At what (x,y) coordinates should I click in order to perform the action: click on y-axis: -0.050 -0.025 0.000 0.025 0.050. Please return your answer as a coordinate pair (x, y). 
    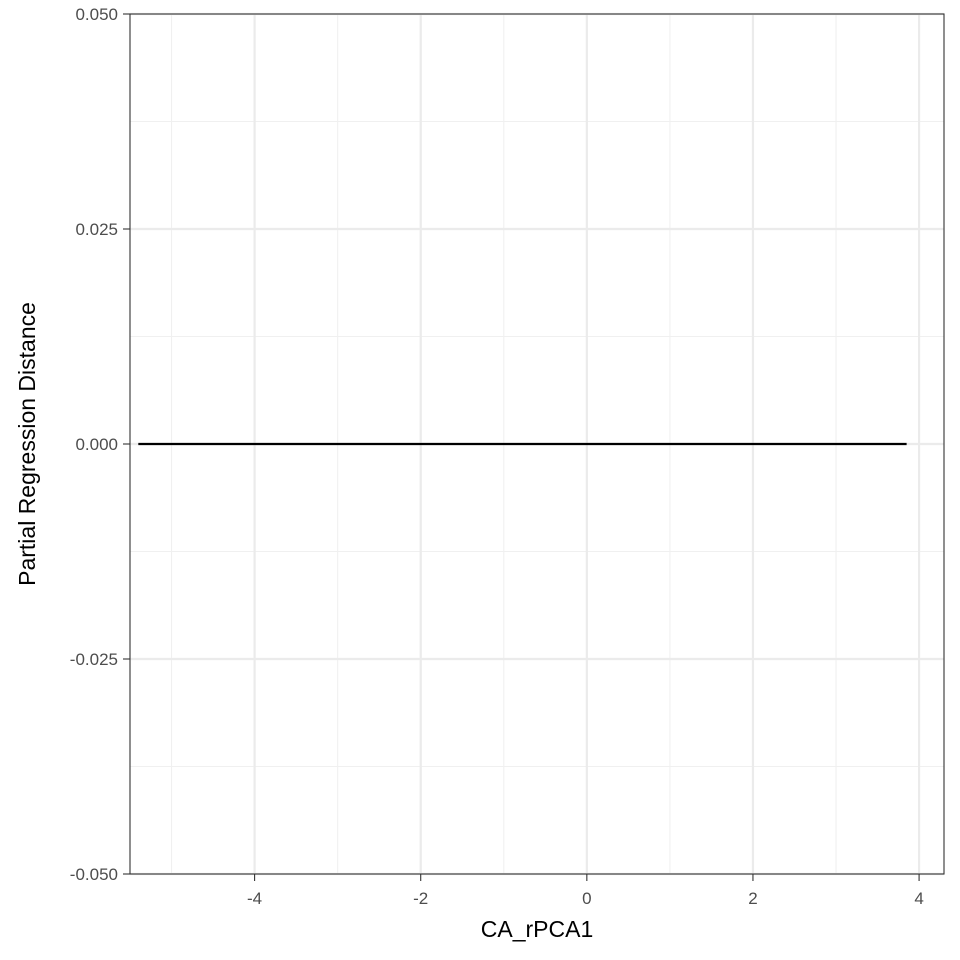
    Looking at the image, I should click on (100, 444).